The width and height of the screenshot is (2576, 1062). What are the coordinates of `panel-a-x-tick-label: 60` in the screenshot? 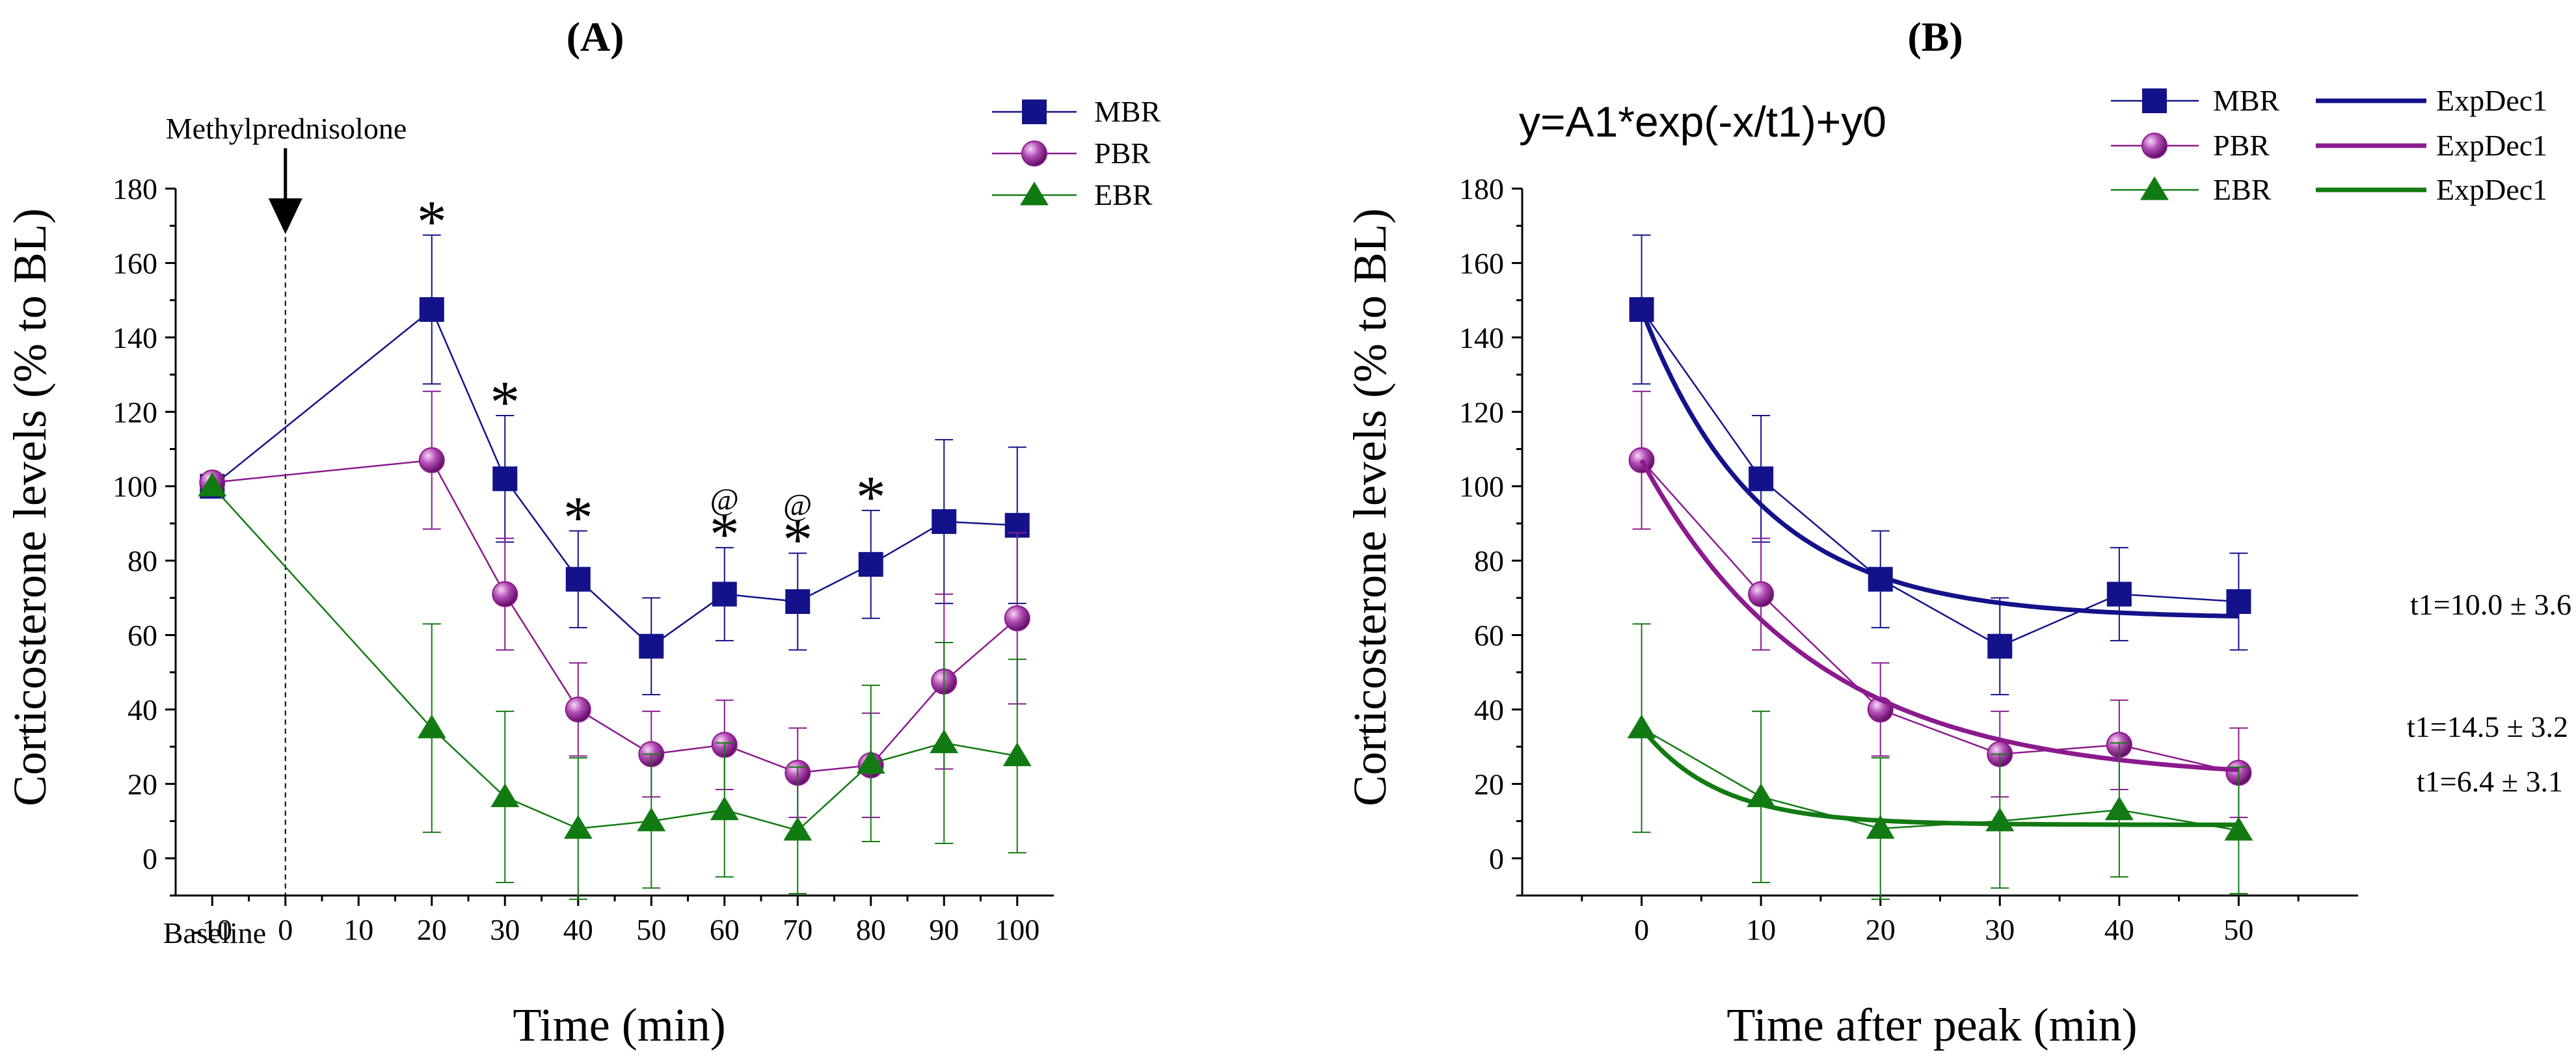 It's located at (725, 929).